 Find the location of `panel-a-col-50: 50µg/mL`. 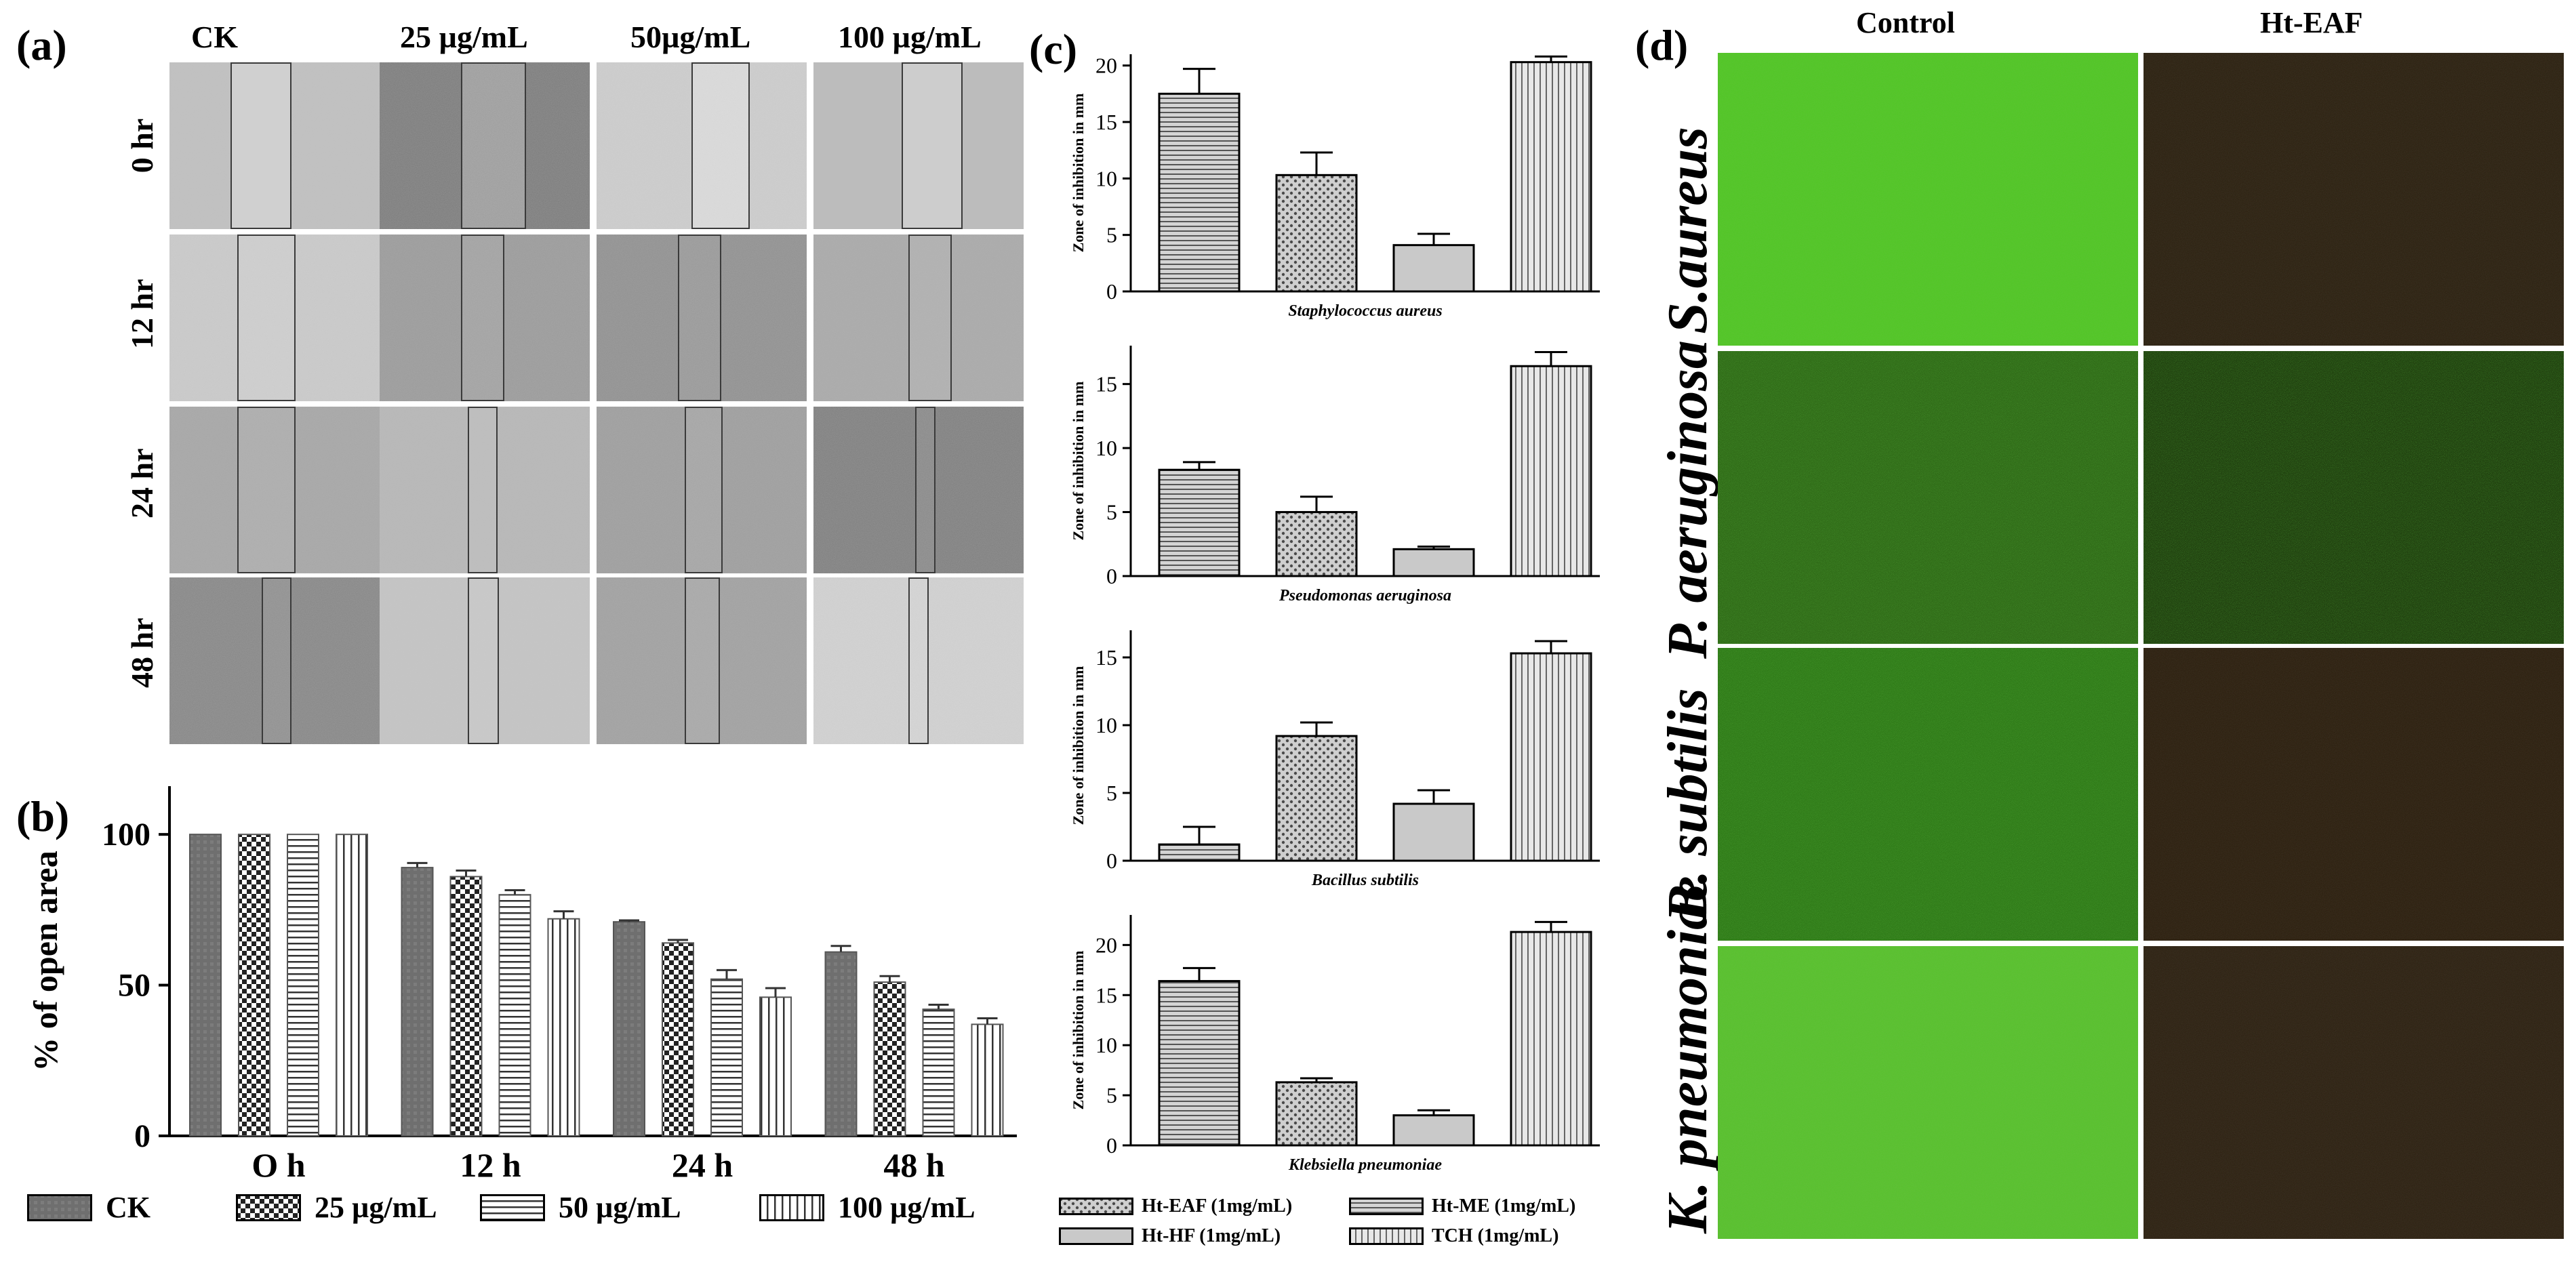

panel-a-col-50: 50µg/mL is located at coordinates (690, 37).